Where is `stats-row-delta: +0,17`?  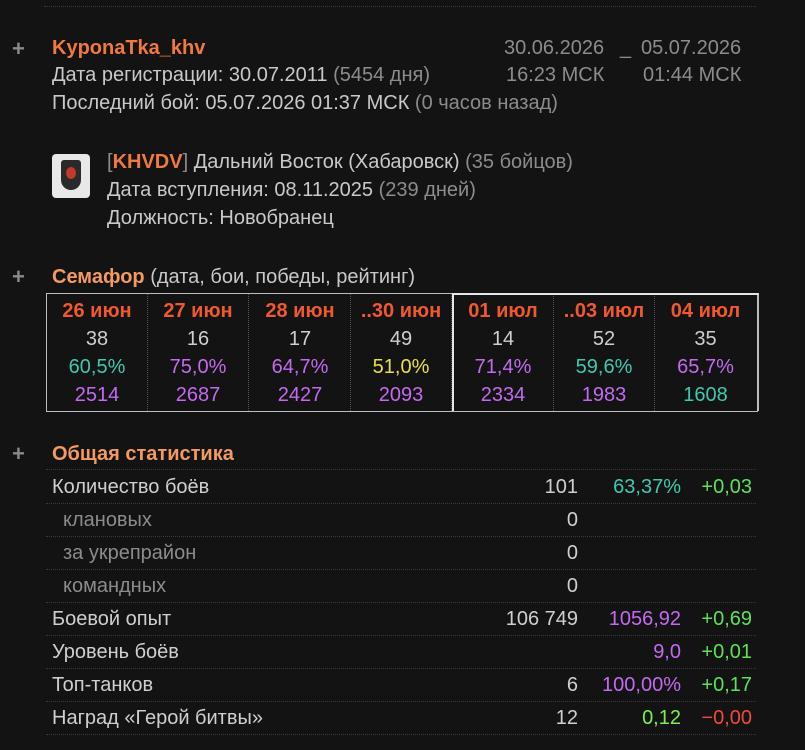
stats-row-delta: +0,17 is located at coordinates (726, 685).